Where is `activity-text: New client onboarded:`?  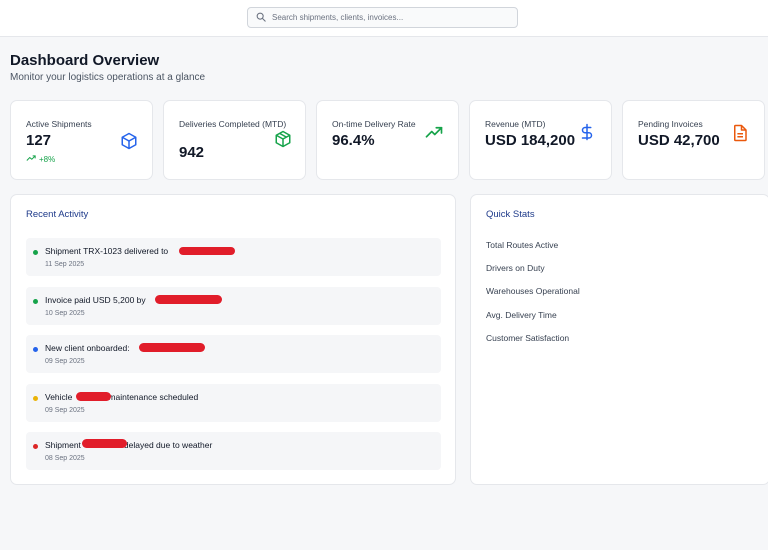 activity-text: New client onboarded: is located at coordinates (87, 348).